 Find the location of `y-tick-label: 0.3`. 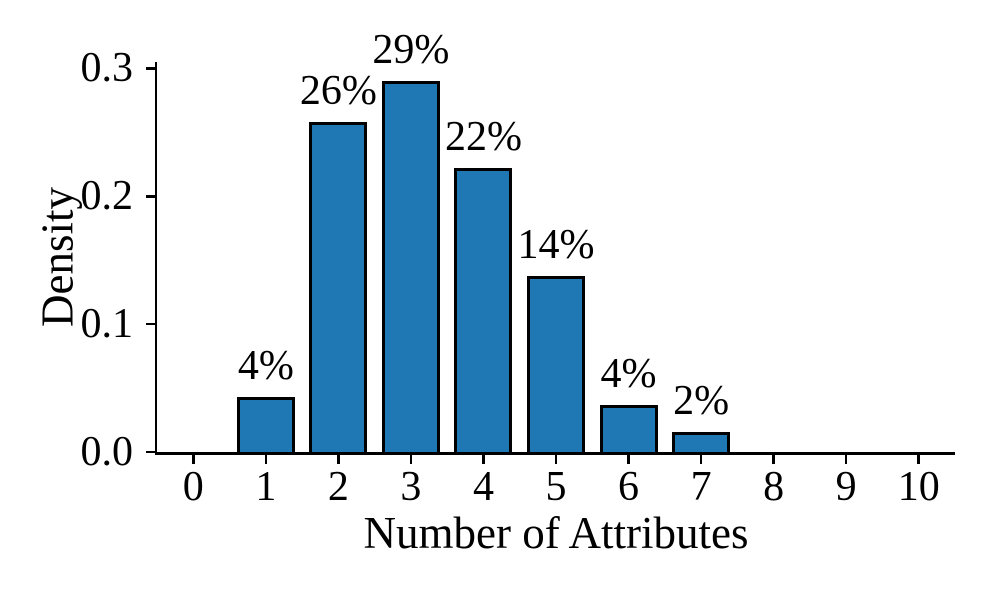

y-tick-label: 0.3 is located at coordinates (107, 68).